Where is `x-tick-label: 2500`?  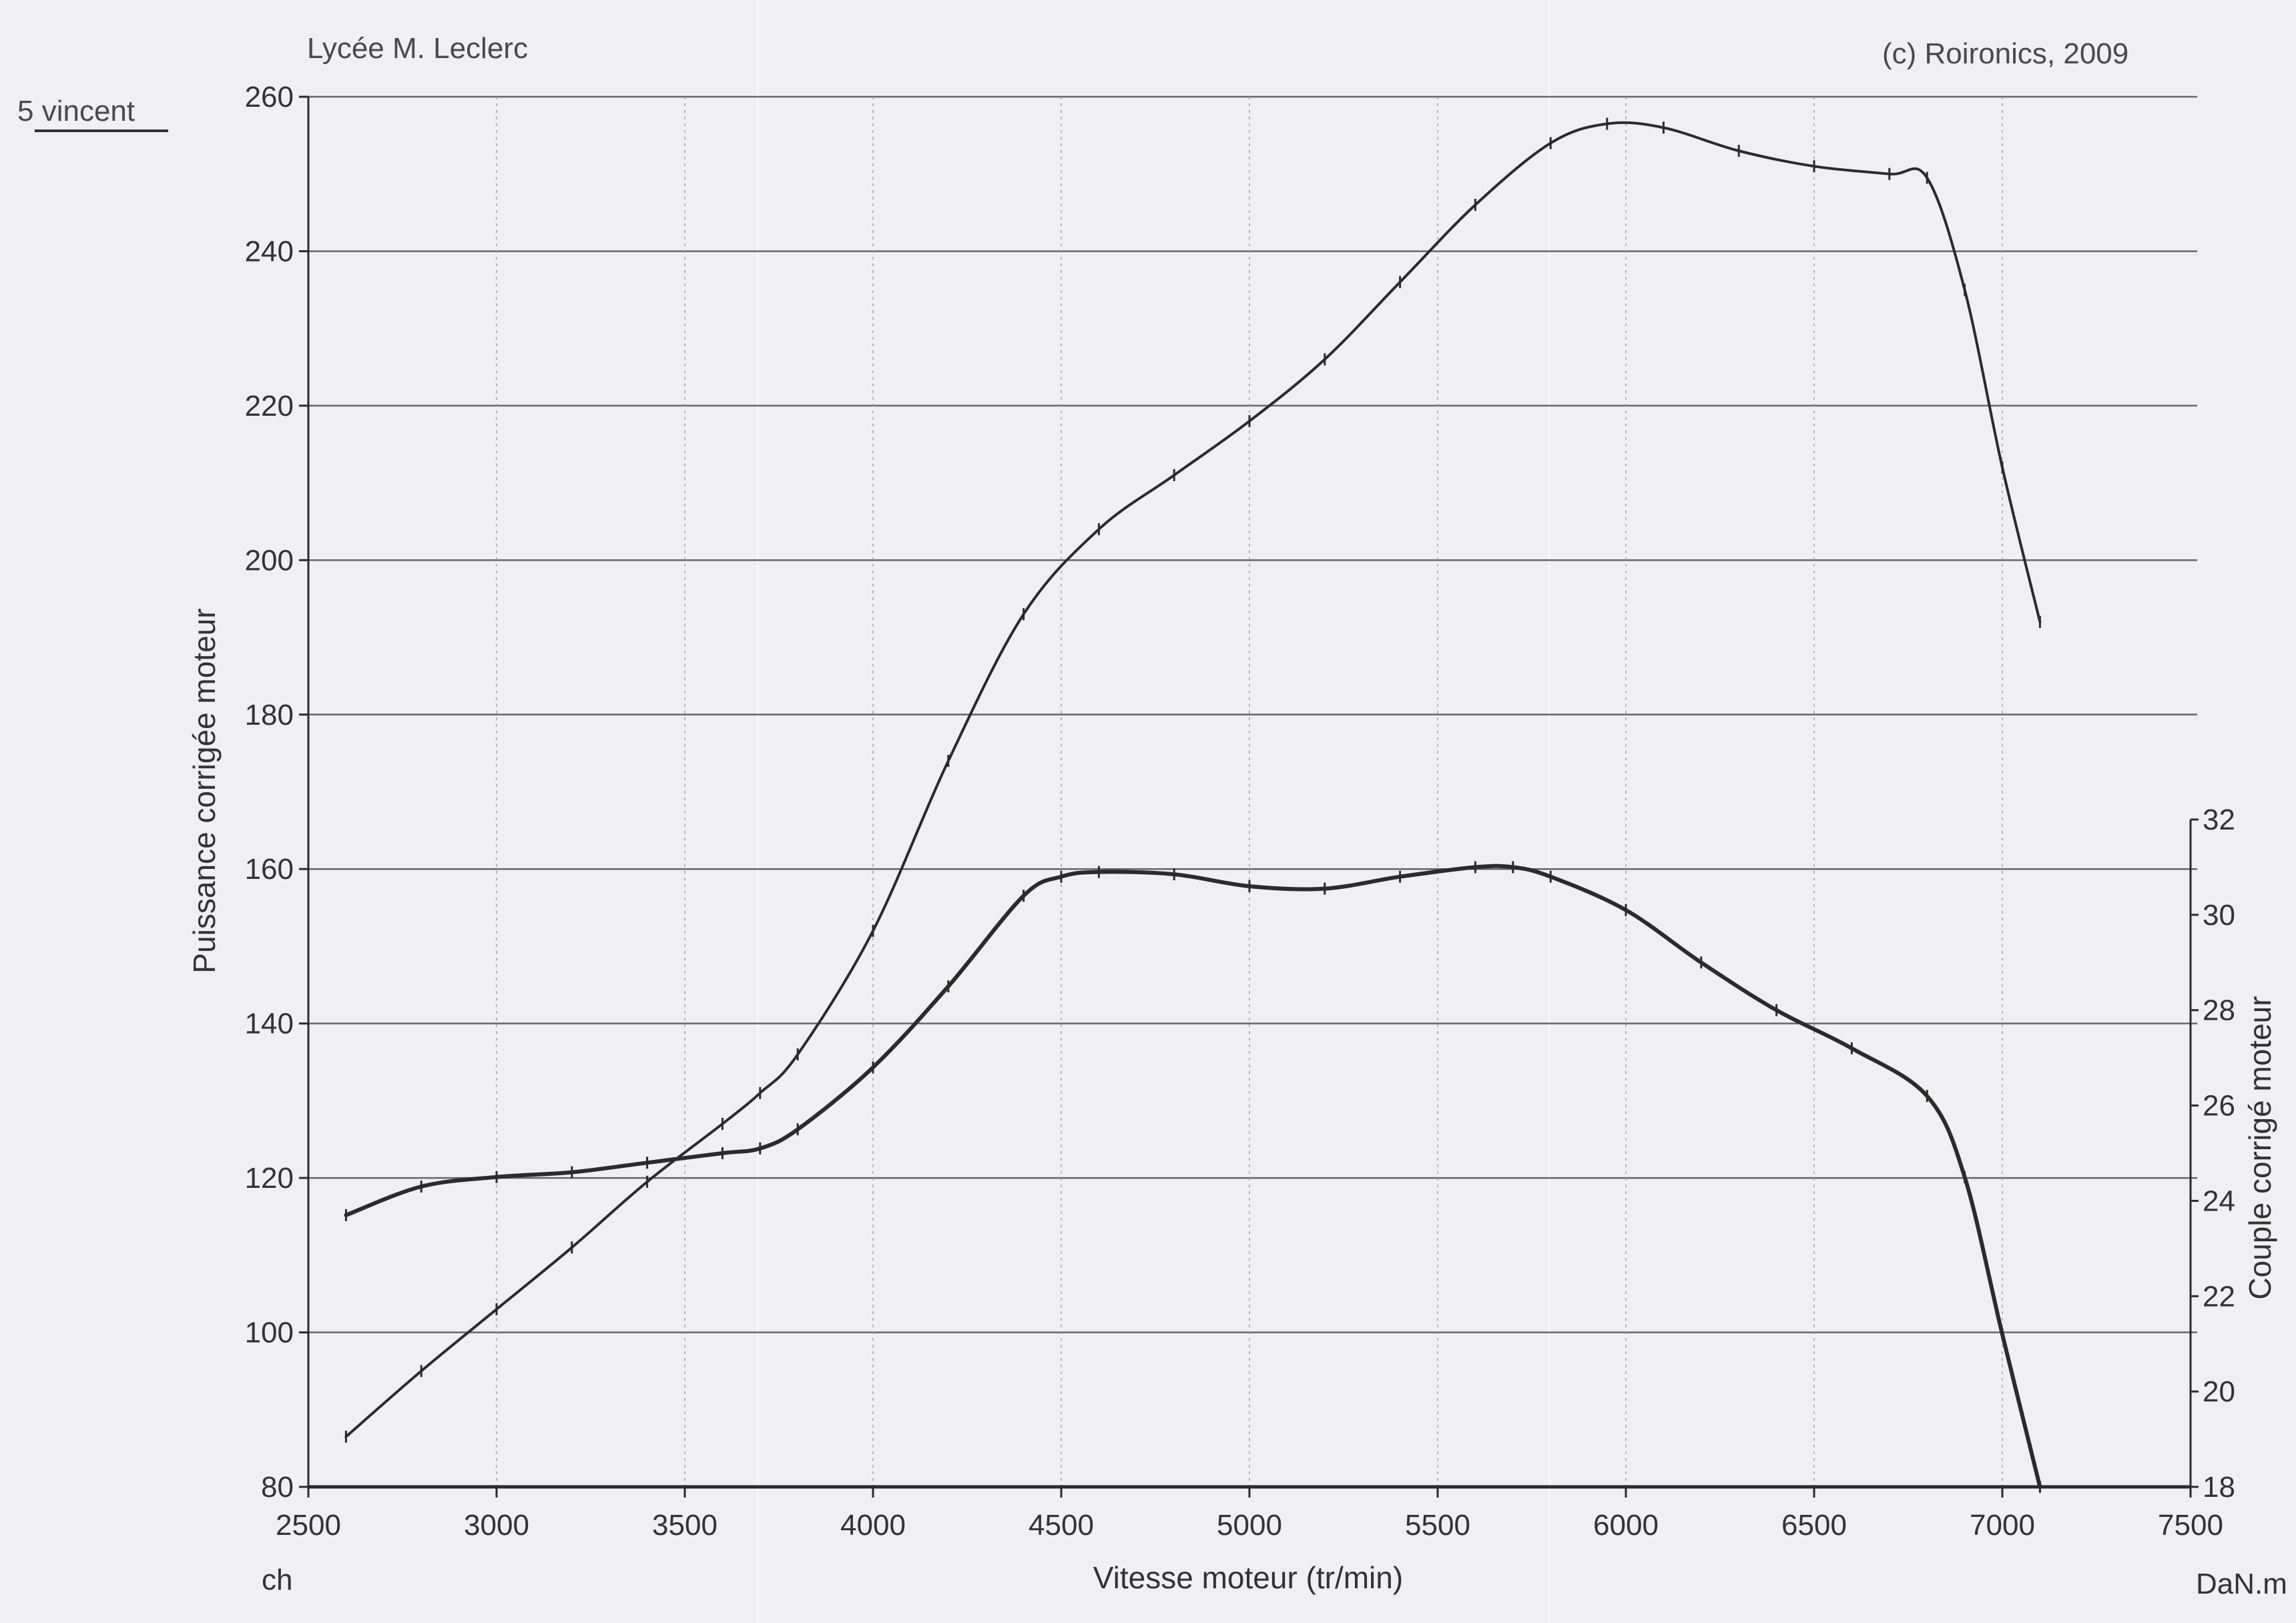
x-tick-label: 2500 is located at coordinates (308, 1525).